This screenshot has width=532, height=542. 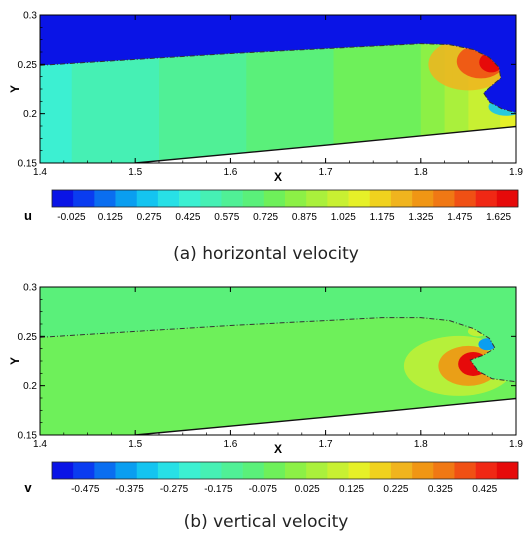 What do you see at coordinates (307, 489) in the screenshot?
I see `colorbar-label: 0.025` at bounding box center [307, 489].